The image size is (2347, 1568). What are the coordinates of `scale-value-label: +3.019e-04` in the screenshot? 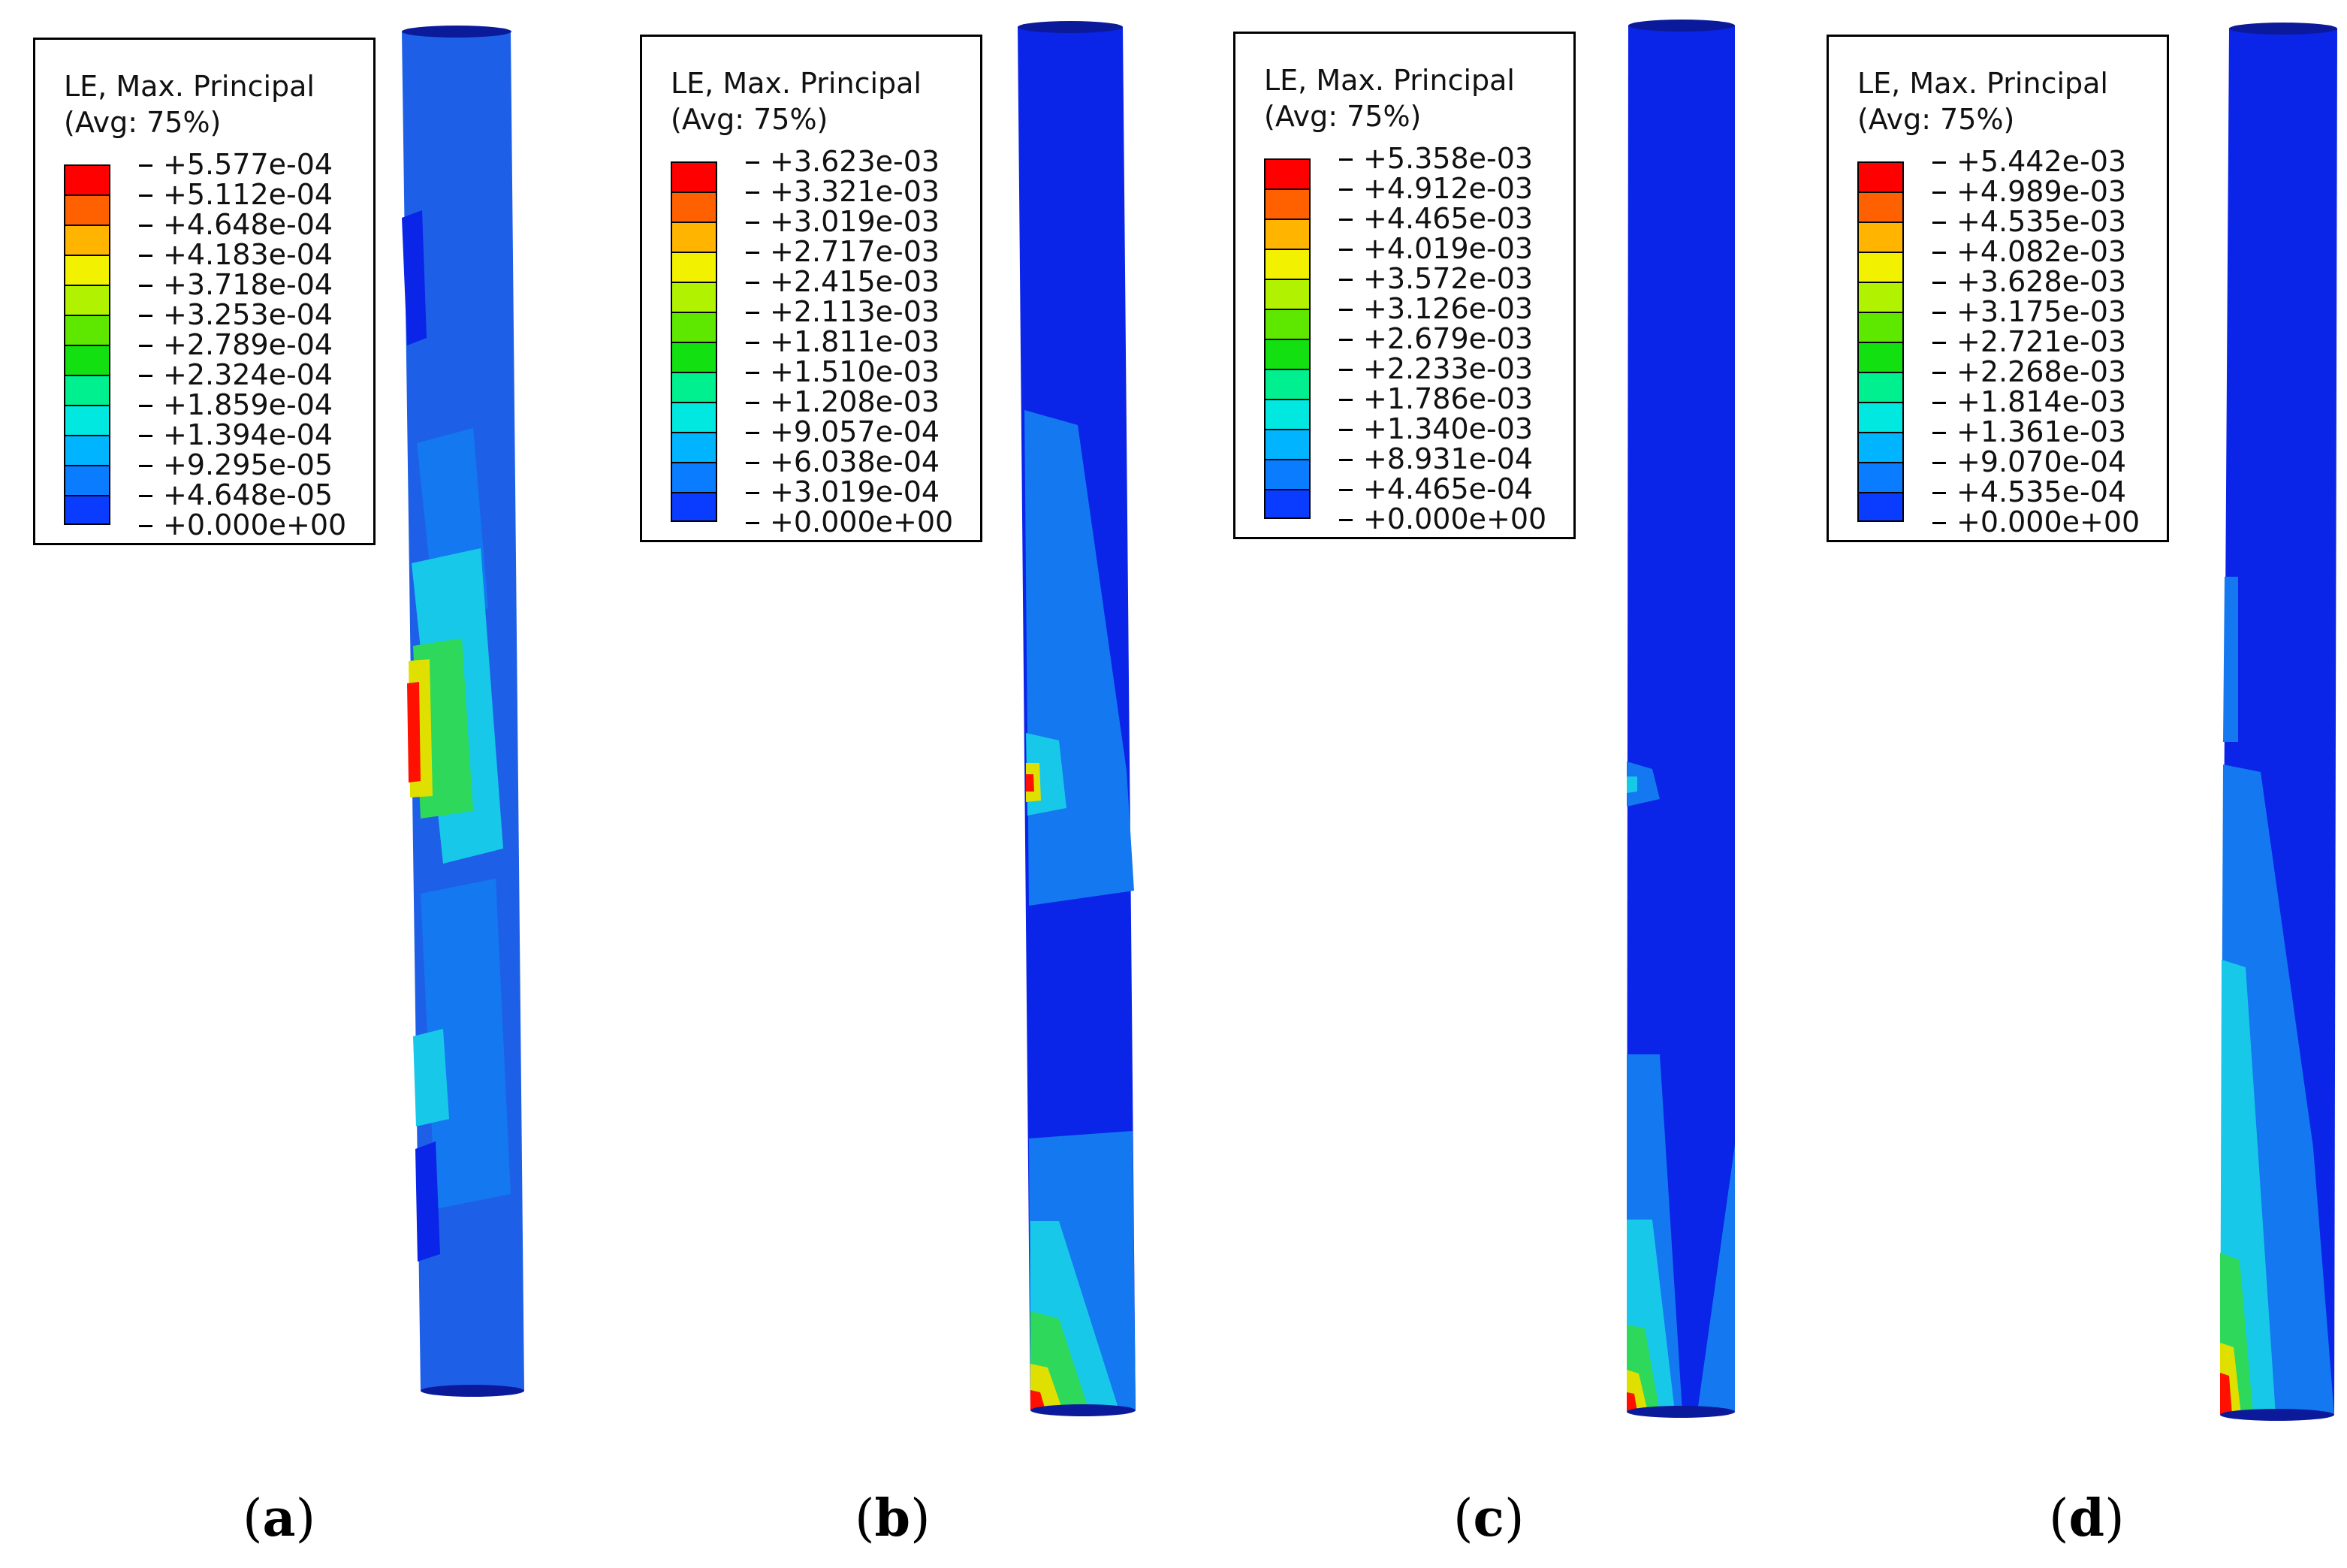 It's located at (855, 492).